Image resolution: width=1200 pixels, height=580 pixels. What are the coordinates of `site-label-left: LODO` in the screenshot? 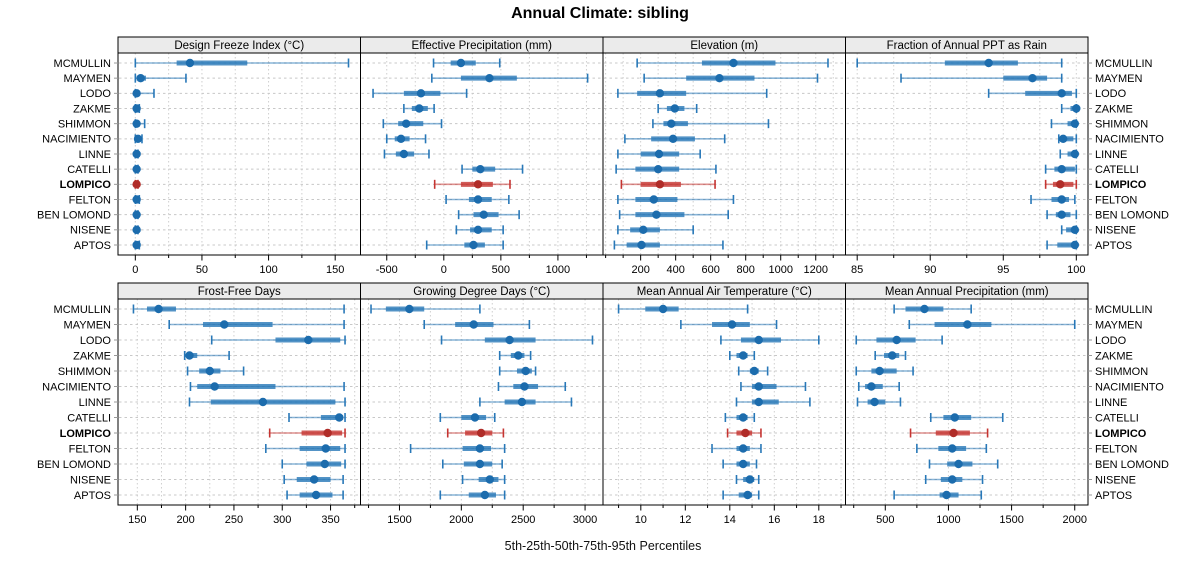 It's located at (96, 94).